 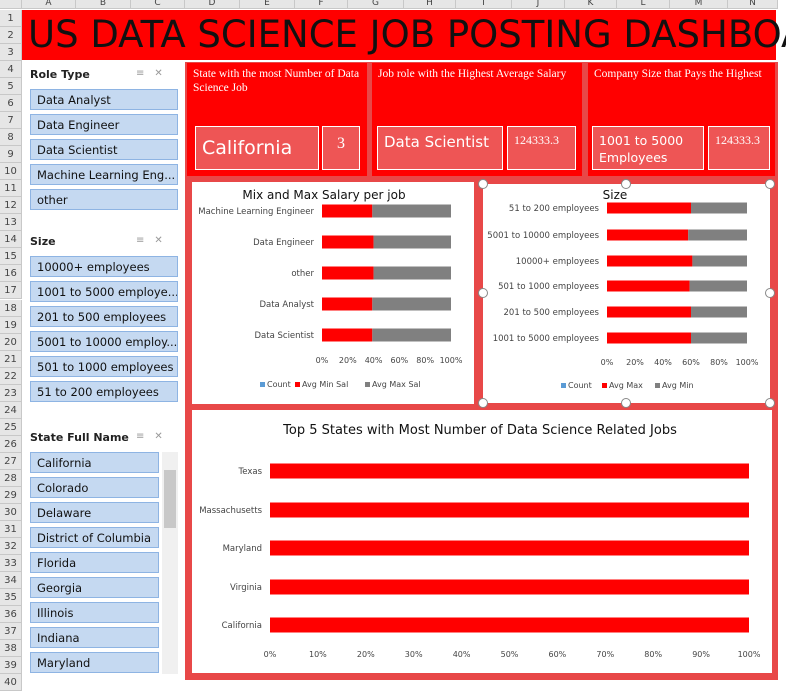 What do you see at coordinates (94, 487) in the screenshot?
I see `slicer-item: Colorado` at bounding box center [94, 487].